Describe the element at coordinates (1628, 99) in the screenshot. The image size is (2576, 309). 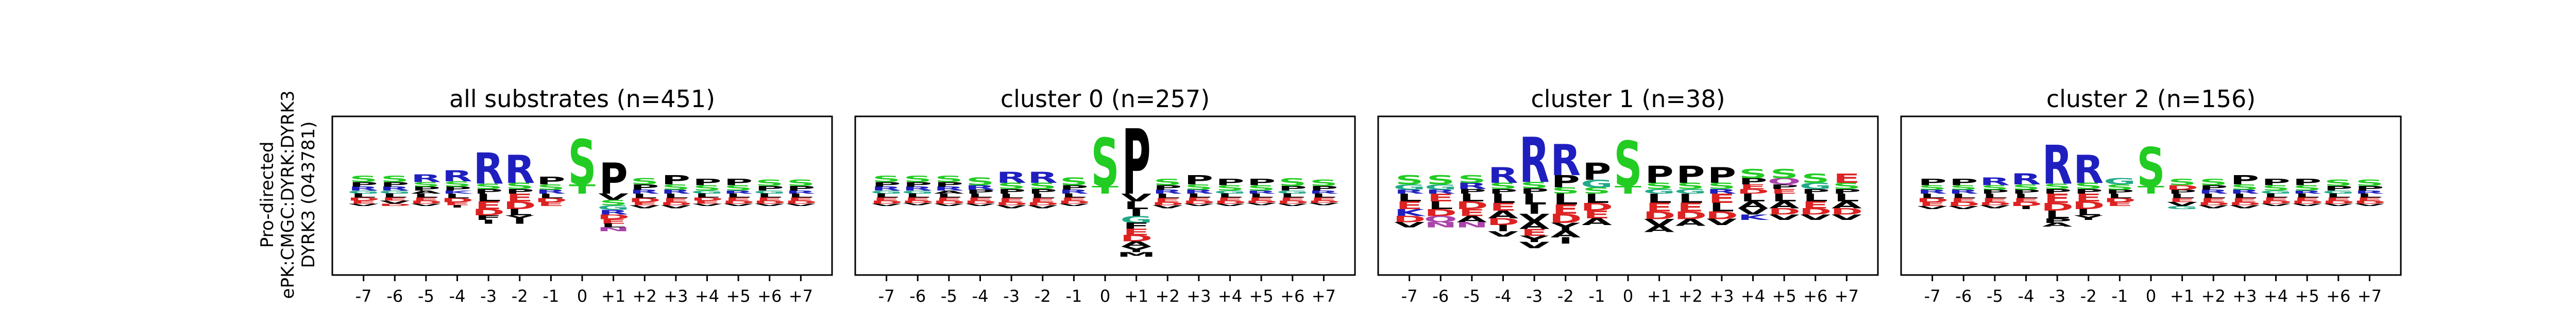
I see `panel-title: cluster 1 (n=38)` at that location.